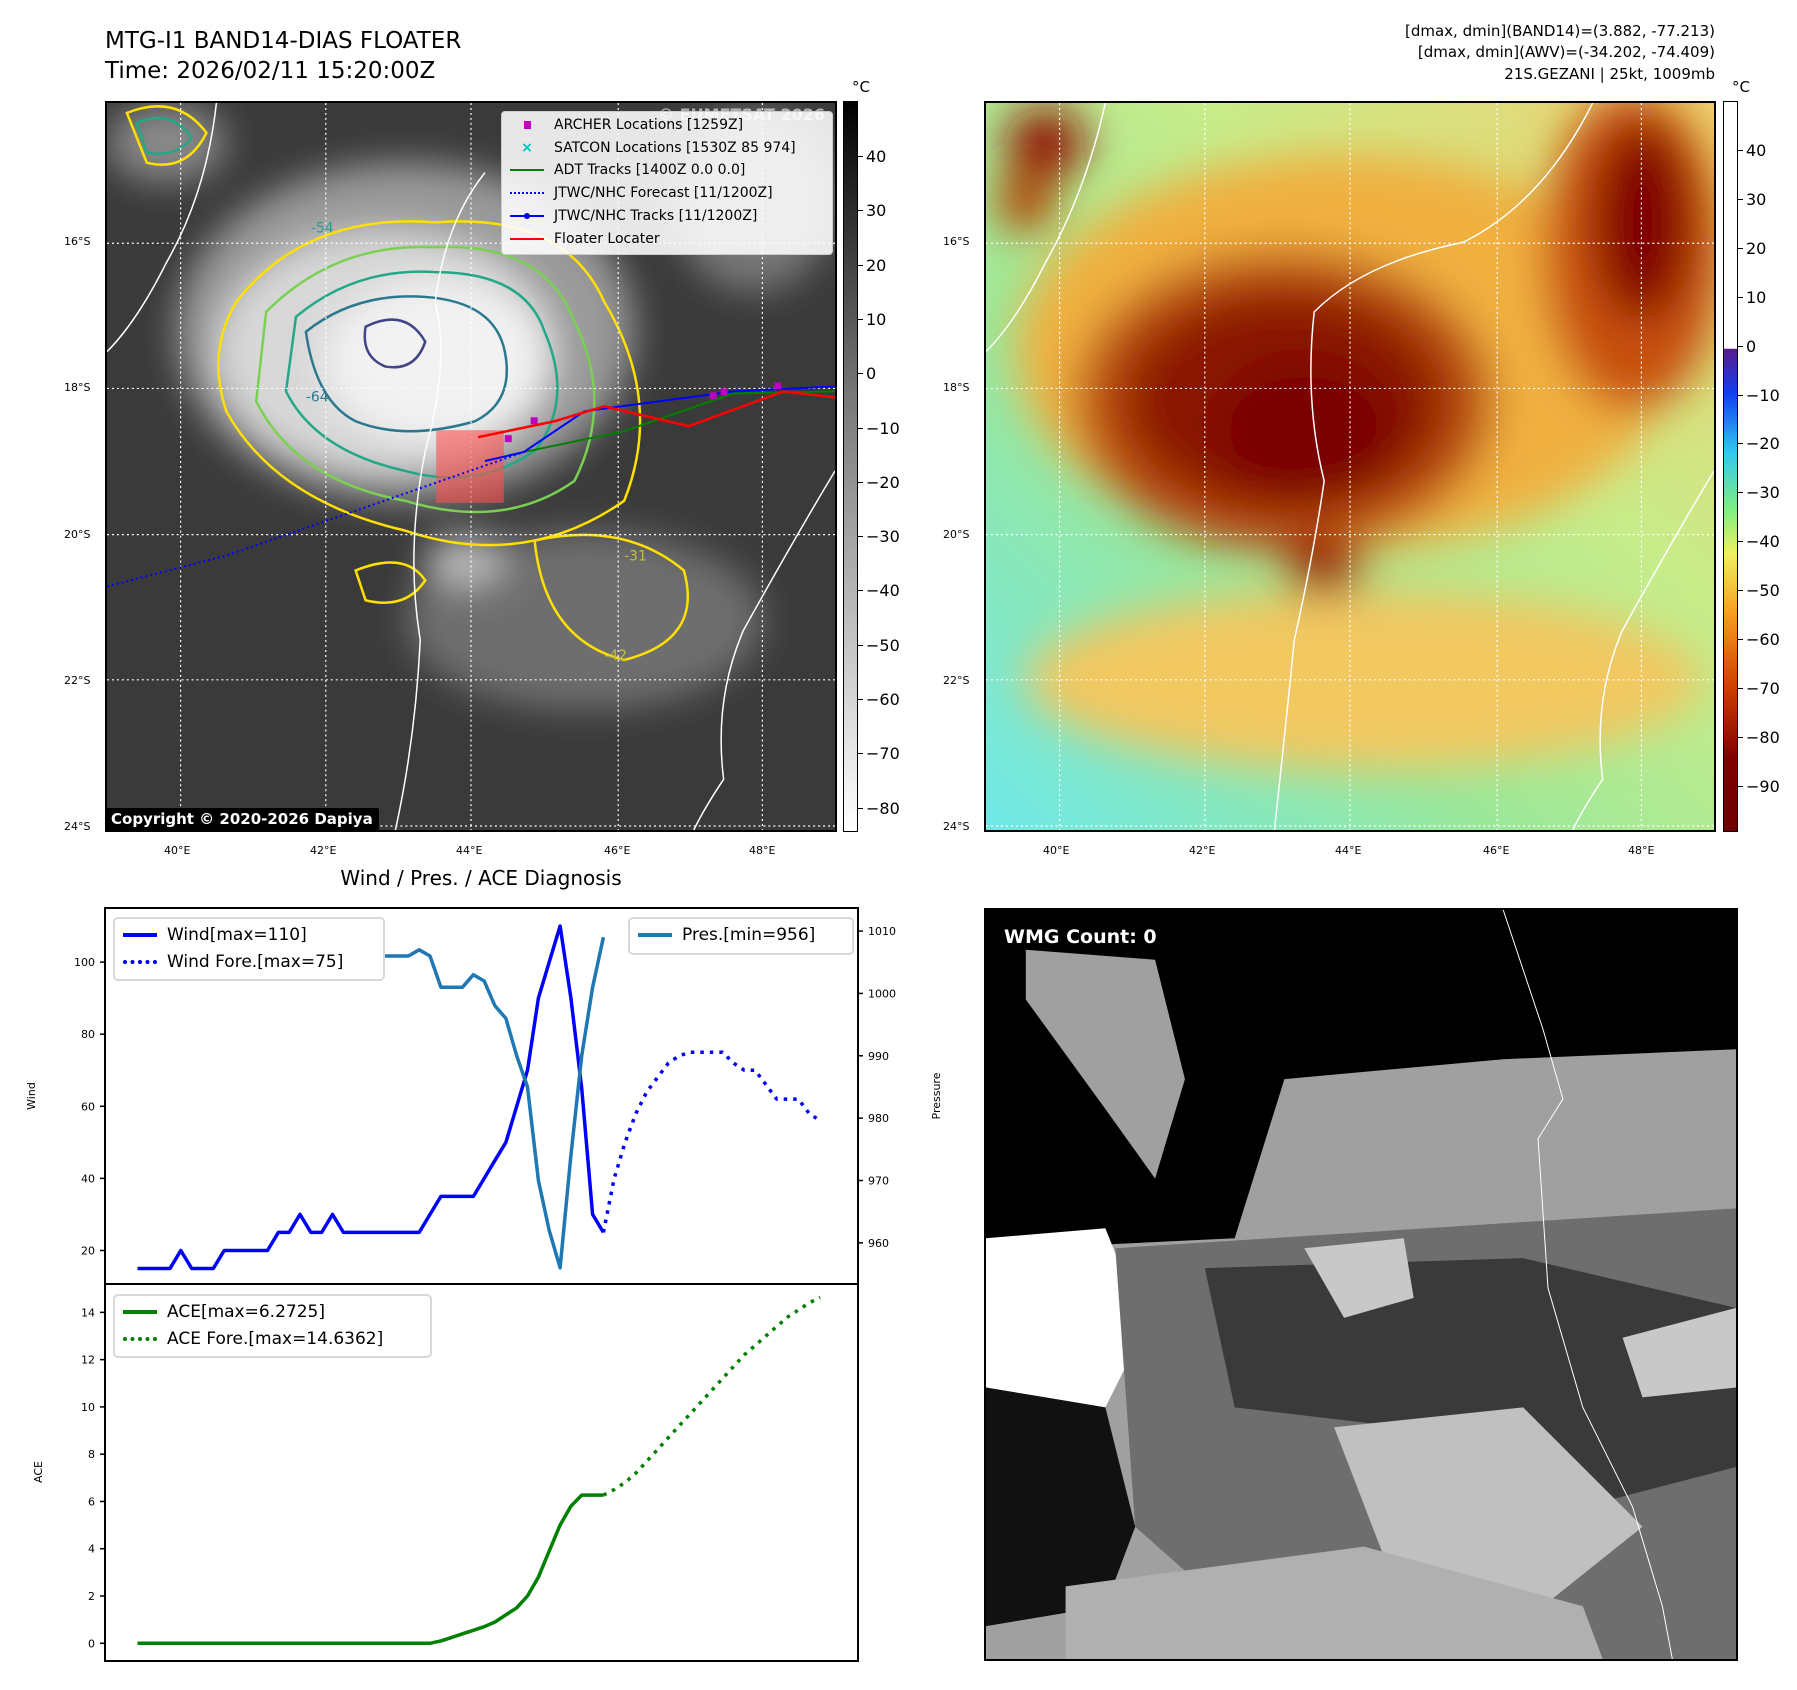 The width and height of the screenshot is (1797, 1690). I want to click on contour-label: -31, so click(635, 556).